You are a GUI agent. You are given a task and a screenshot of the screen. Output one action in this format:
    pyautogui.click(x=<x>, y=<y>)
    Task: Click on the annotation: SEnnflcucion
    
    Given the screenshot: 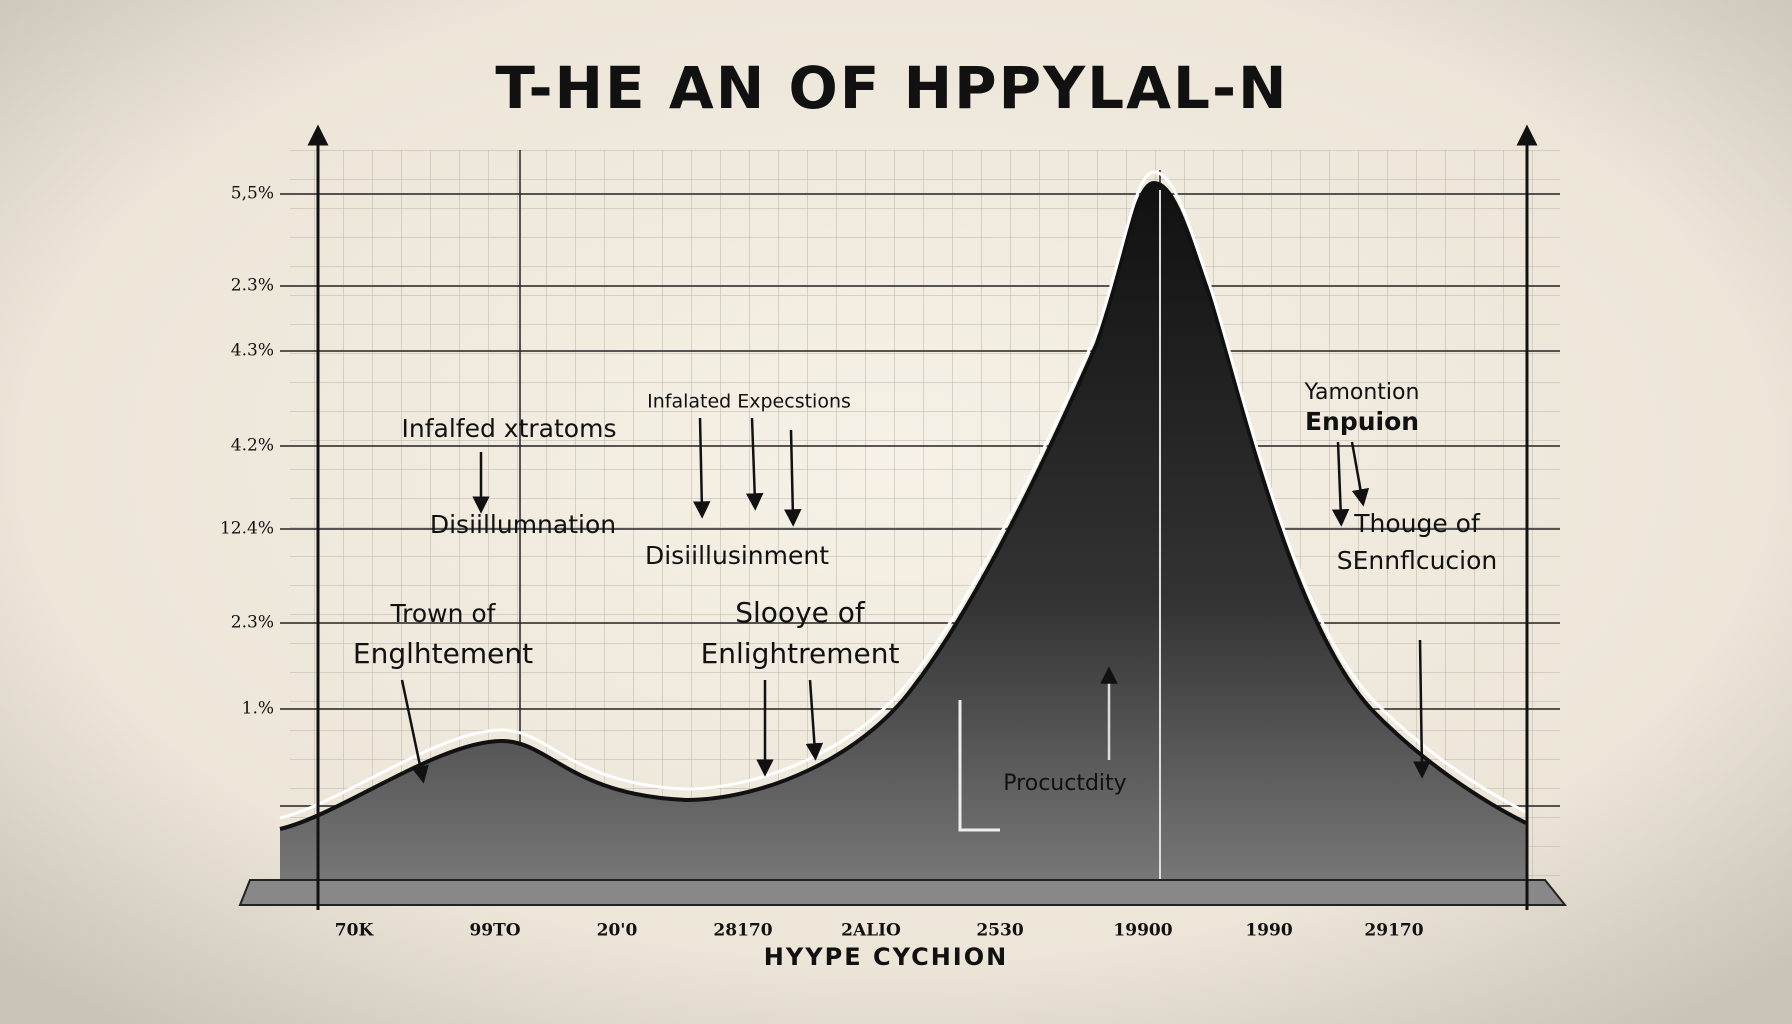 What is the action you would take?
    pyautogui.click(x=1417, y=560)
    